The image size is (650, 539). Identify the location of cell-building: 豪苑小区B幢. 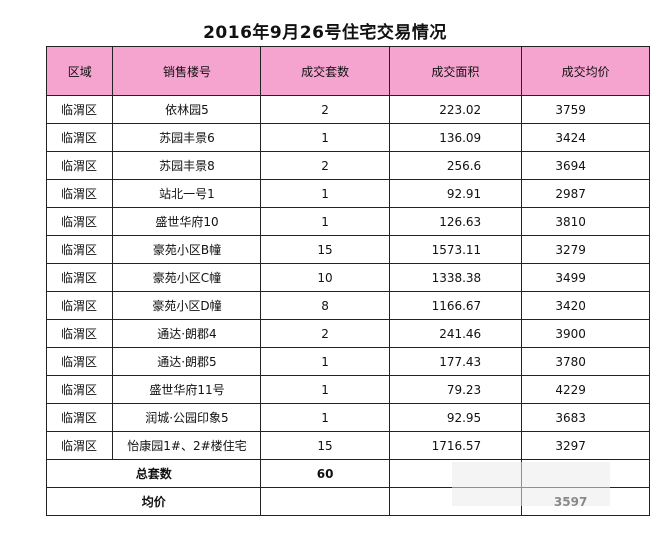
(187, 249).